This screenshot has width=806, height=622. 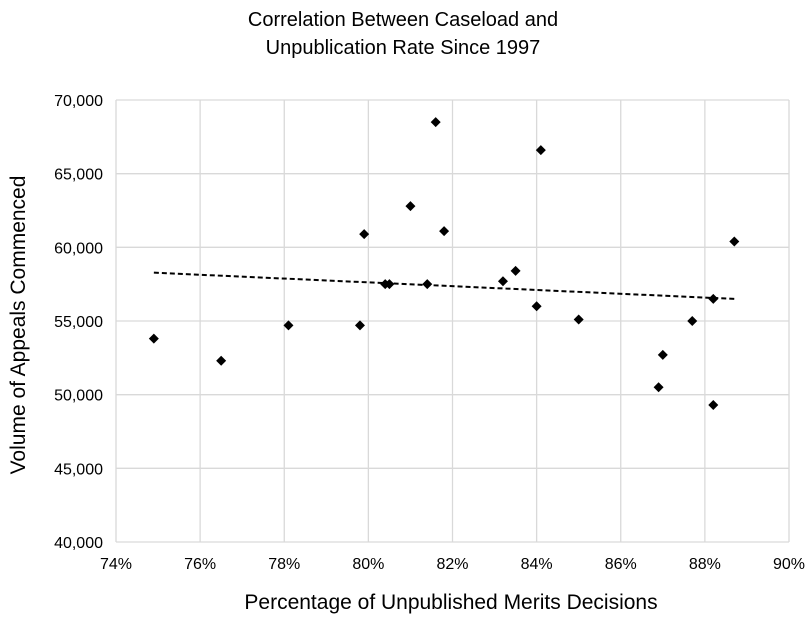 What do you see at coordinates (284, 564) in the screenshot?
I see `x-tick-label: 78%` at bounding box center [284, 564].